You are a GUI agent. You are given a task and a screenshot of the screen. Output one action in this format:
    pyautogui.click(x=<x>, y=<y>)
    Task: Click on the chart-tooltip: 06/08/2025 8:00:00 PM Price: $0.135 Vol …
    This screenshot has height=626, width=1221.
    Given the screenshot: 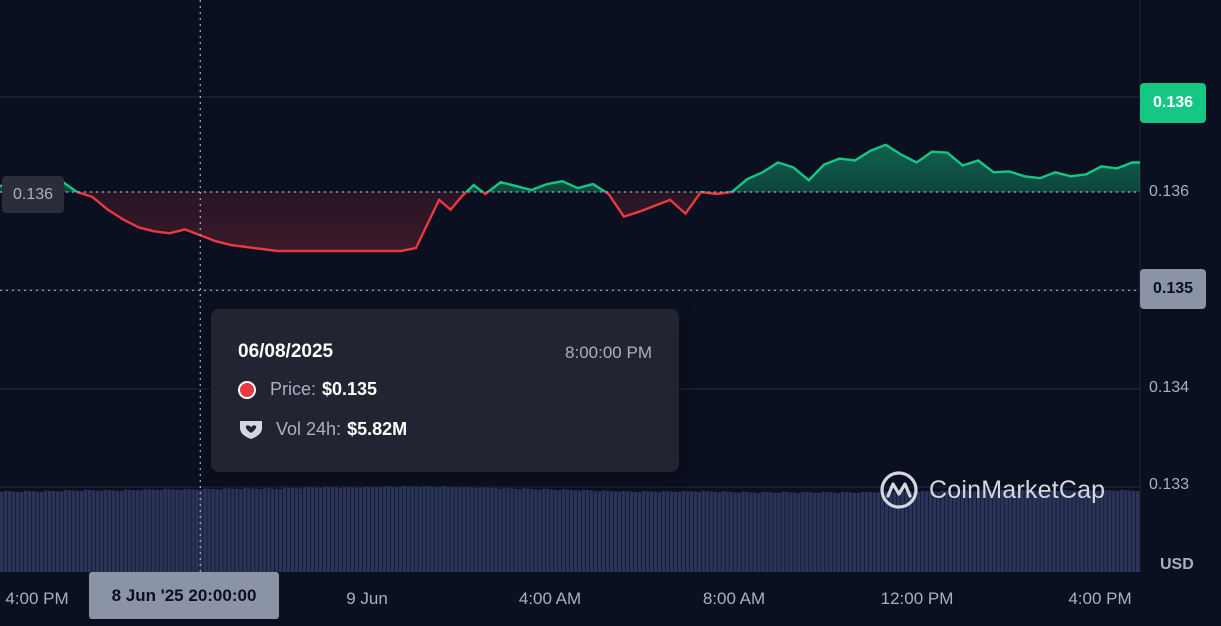 What is the action you would take?
    pyautogui.click(x=445, y=390)
    